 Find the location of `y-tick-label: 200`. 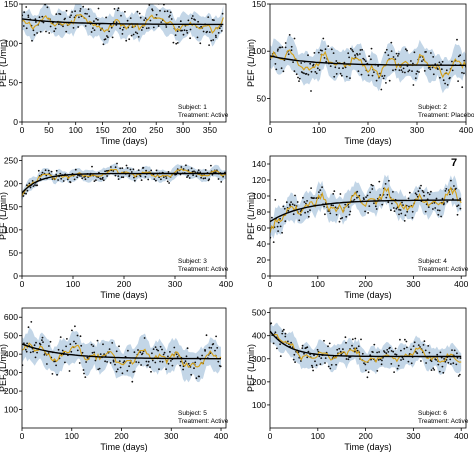

y-tick-label: 200 is located at coordinates (11, 391).